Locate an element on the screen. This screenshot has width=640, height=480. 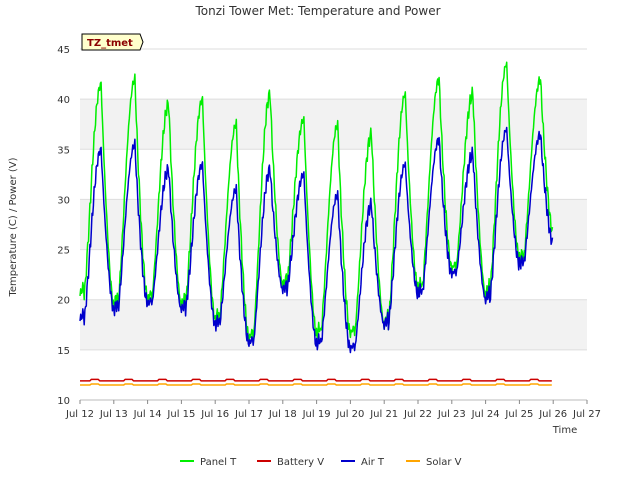
badge-text: TZ_tmet is located at coordinates (110, 43).